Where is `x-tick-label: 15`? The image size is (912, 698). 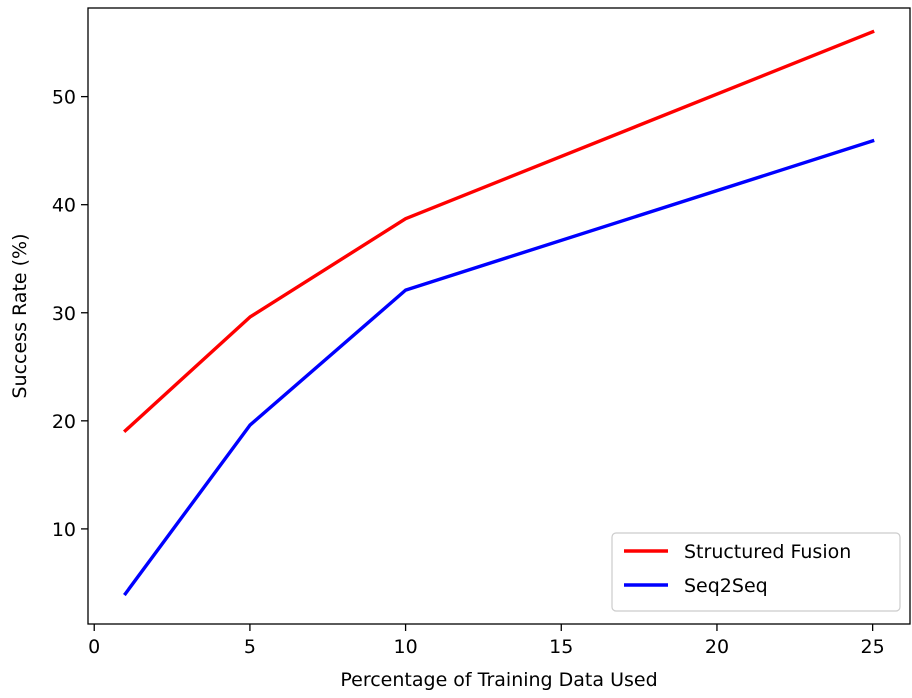
x-tick-label: 15 is located at coordinates (561, 647).